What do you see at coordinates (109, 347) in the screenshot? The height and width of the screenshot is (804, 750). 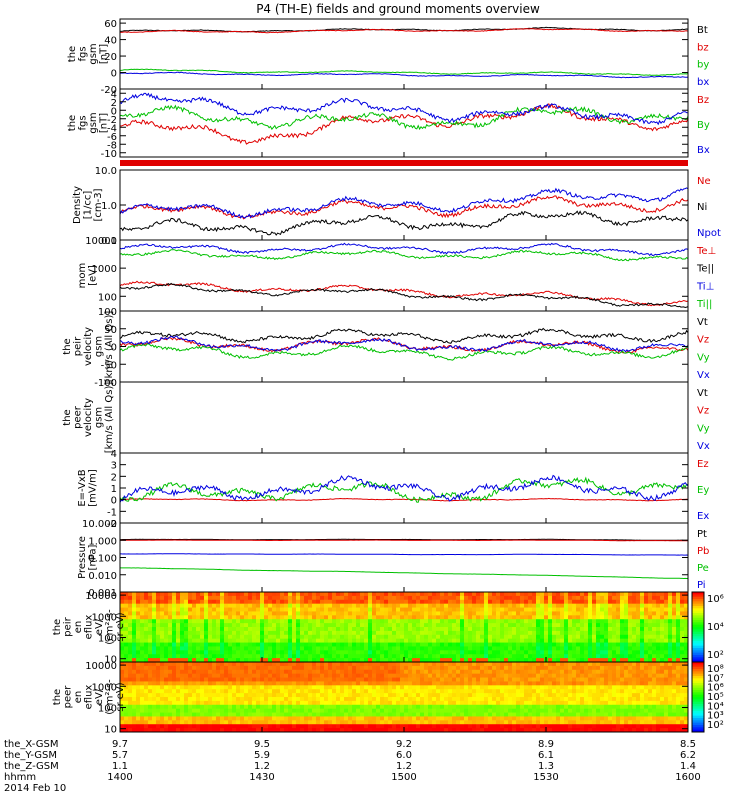 I see `y-axis-label: [km/s (All Qs)]` at bounding box center [109, 347].